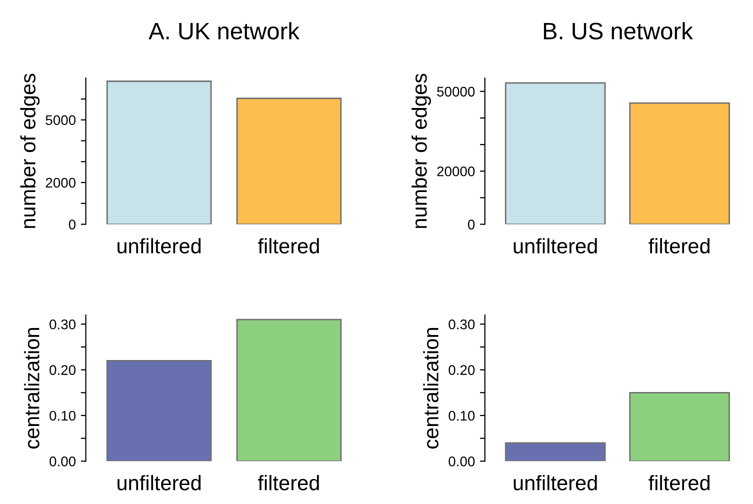 Image resolution: width=753 pixels, height=504 pixels. Describe the element at coordinates (456, 171) in the screenshot. I see `y-tick-label: 20000` at that location.